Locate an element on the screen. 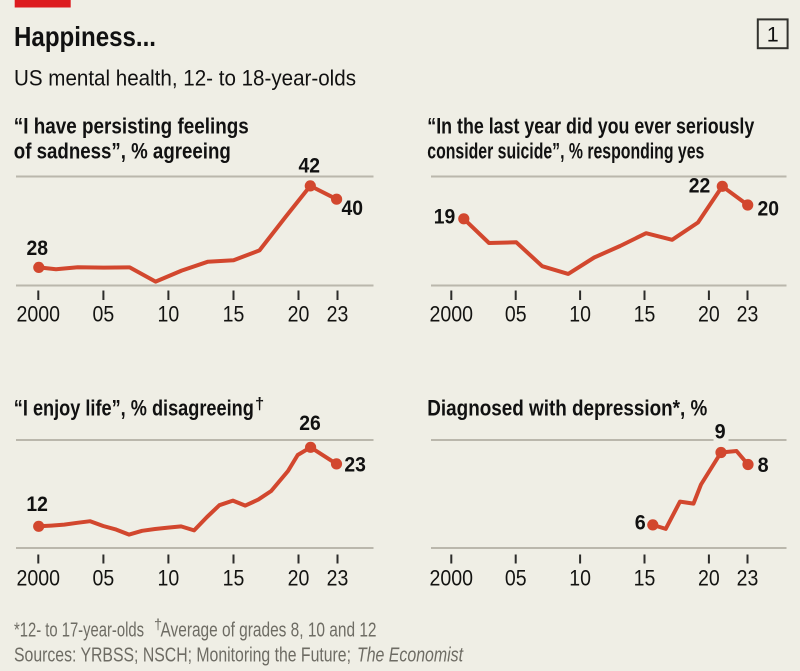 This screenshot has width=800, height=671. svg-text: Diagnosed with depression*, % is located at coordinates (567, 408).